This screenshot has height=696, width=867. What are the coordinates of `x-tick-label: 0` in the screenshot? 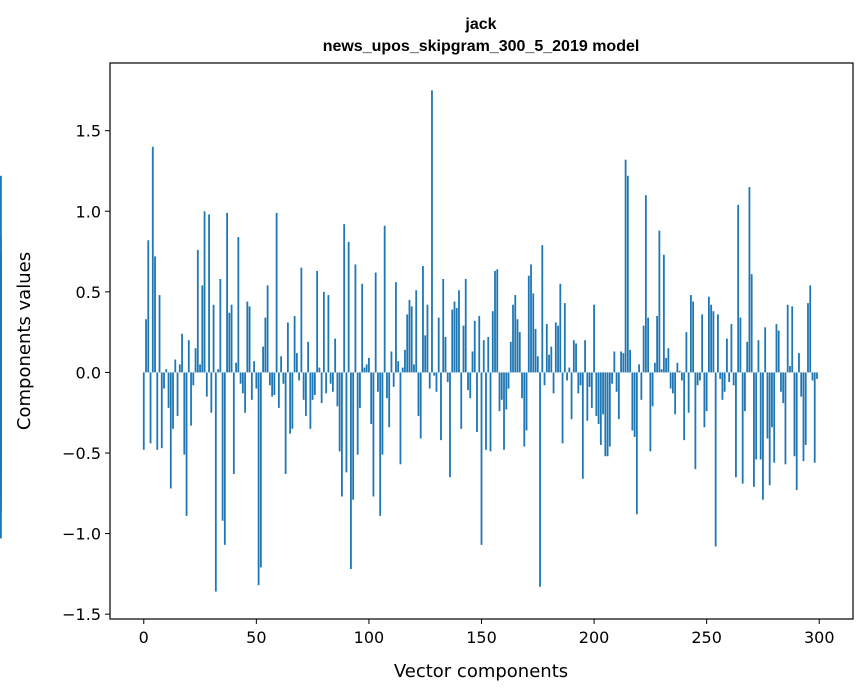 It's located at (144, 637).